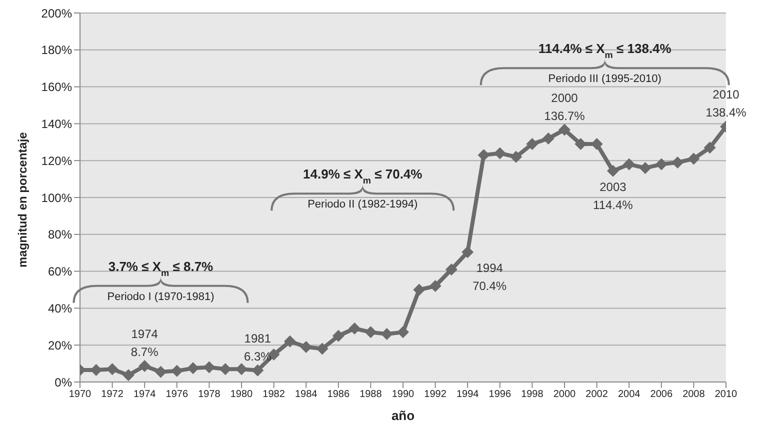 Image resolution: width=764 pixels, height=435 pixels. What do you see at coordinates (726, 95) in the screenshot?
I see `annotation: 2010` at bounding box center [726, 95].